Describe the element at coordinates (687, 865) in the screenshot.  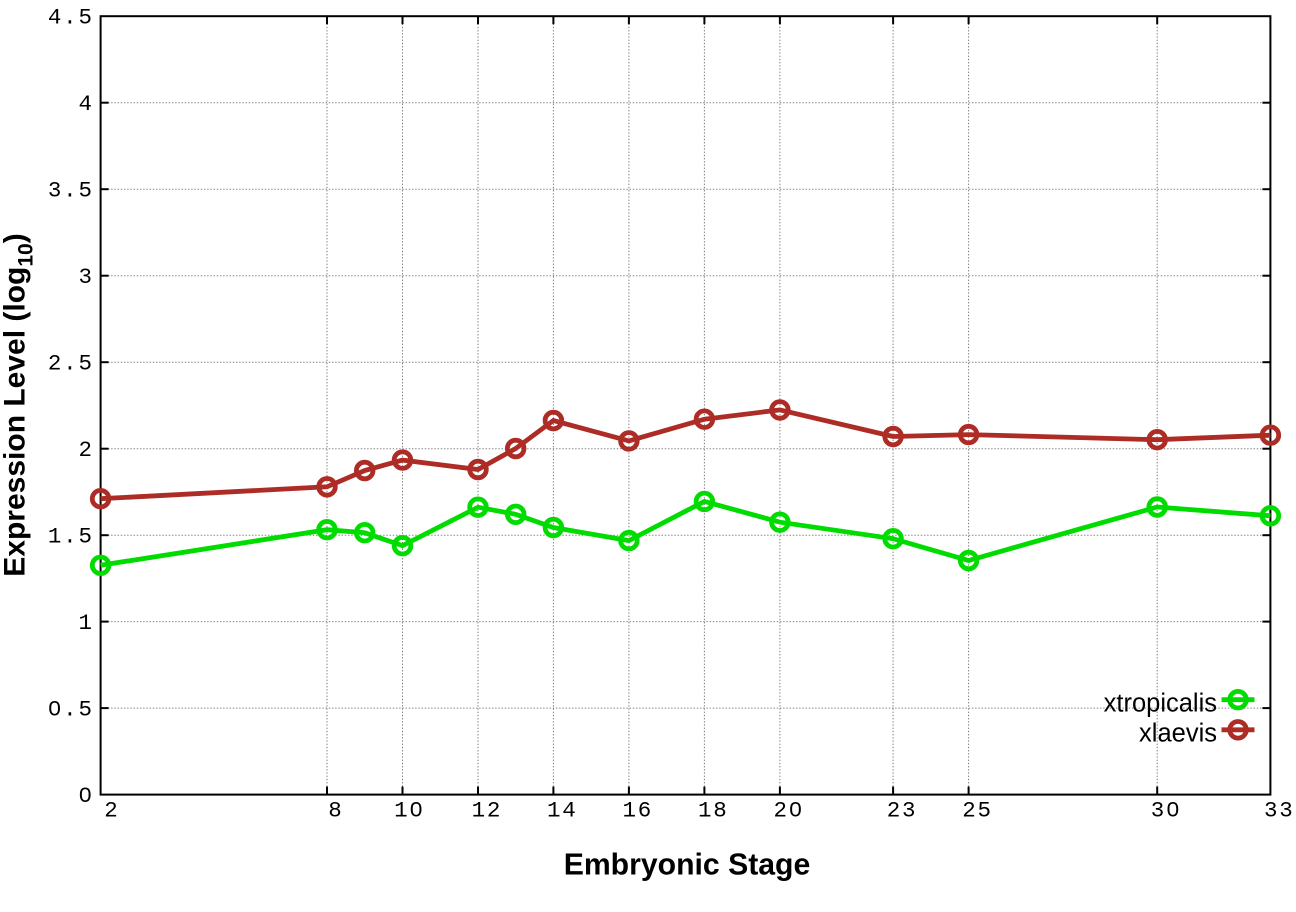
I see `svg-text: Embryonic Stage` at that location.